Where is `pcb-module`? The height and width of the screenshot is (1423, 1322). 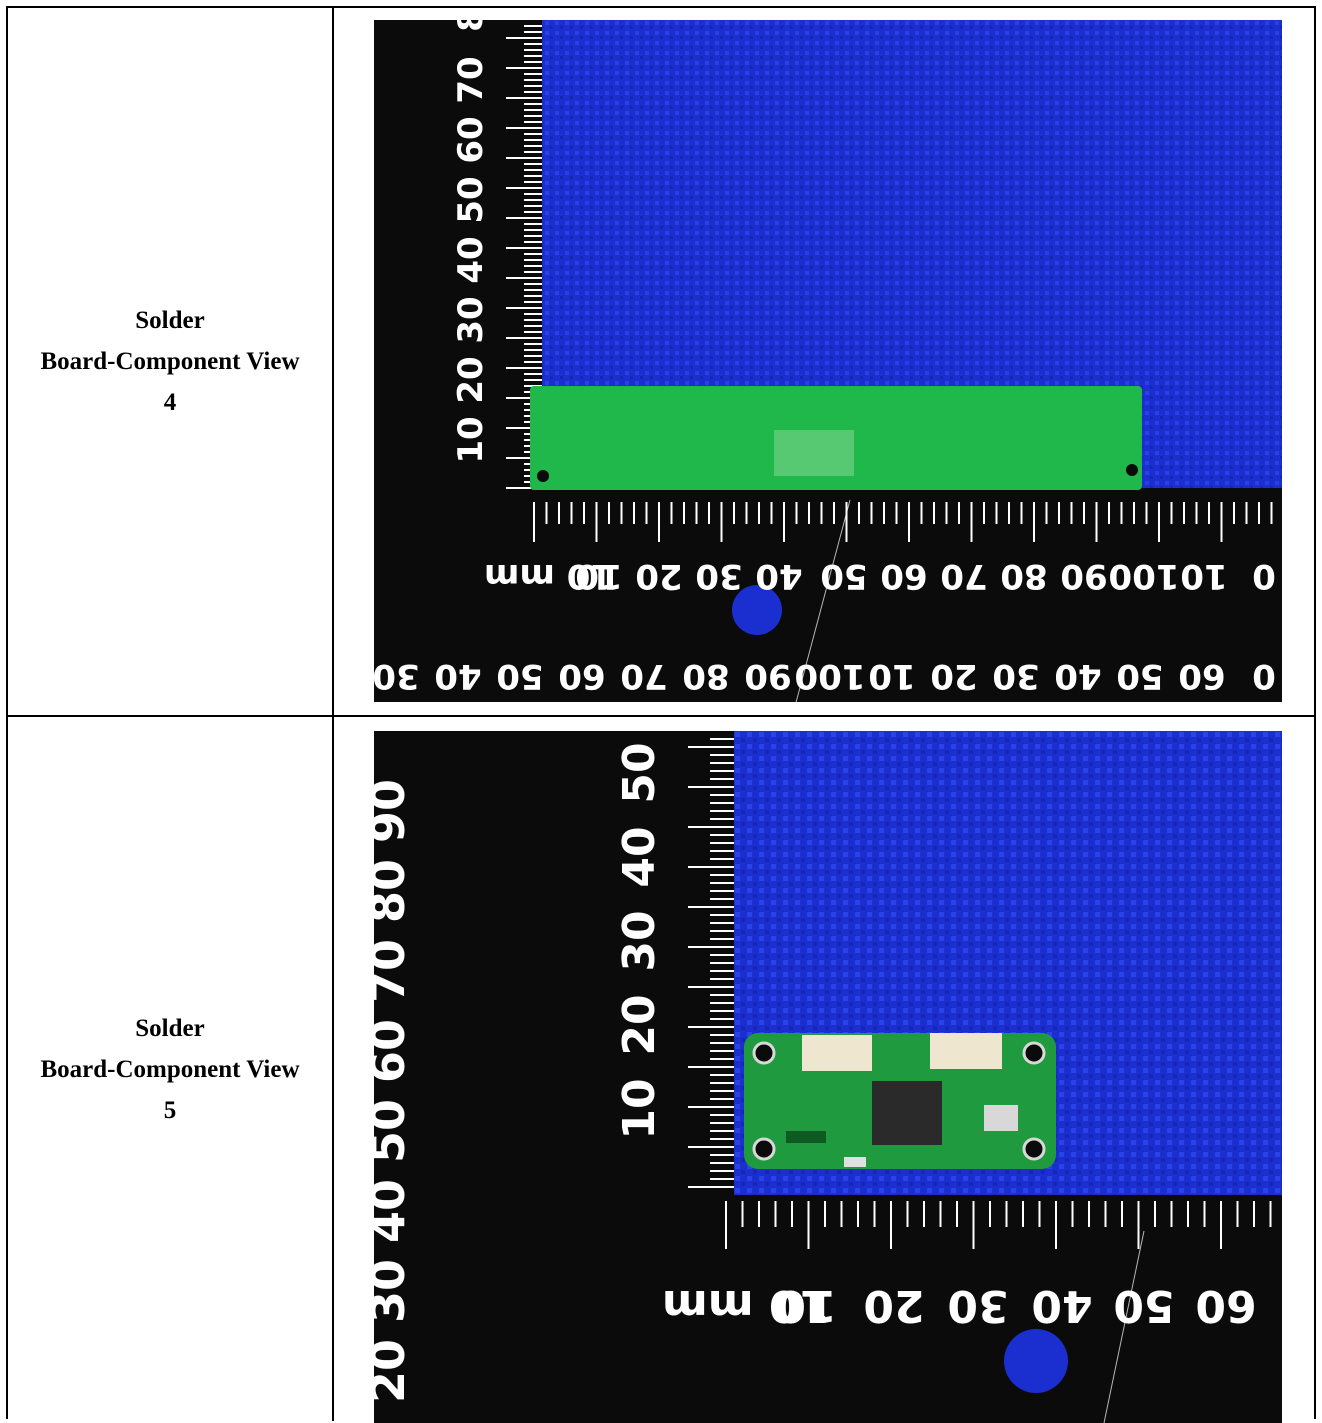
pcb-module is located at coordinates (900, 1101).